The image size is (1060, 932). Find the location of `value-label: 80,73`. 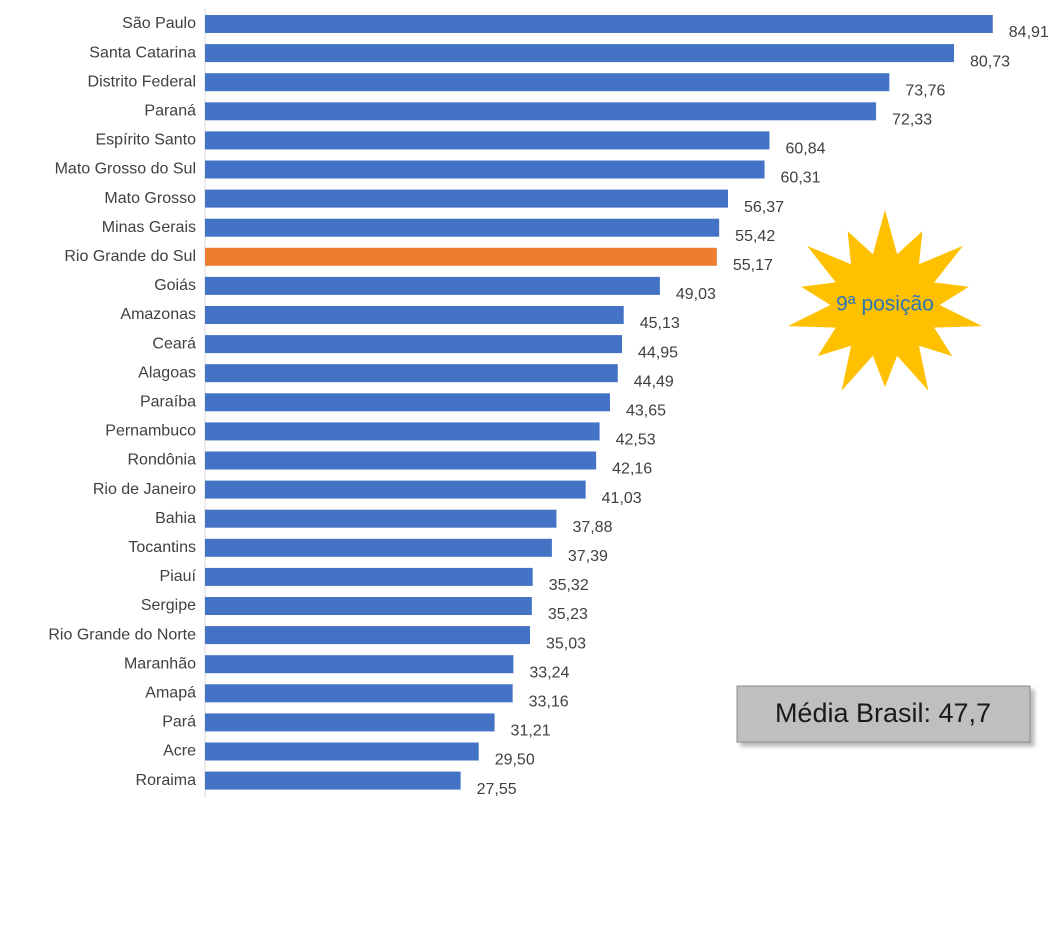

value-label: 80,73 is located at coordinates (990, 61).